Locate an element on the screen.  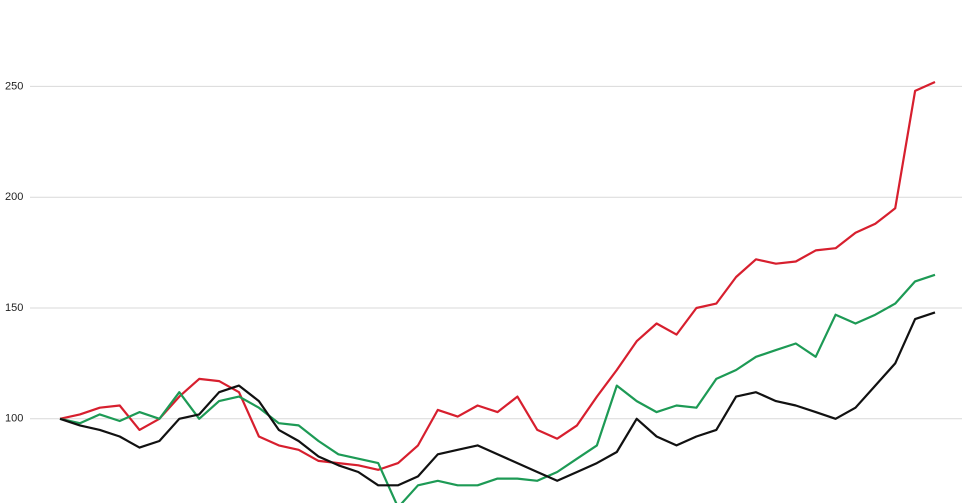
y-tick-label: 250 is located at coordinates (14, 86).